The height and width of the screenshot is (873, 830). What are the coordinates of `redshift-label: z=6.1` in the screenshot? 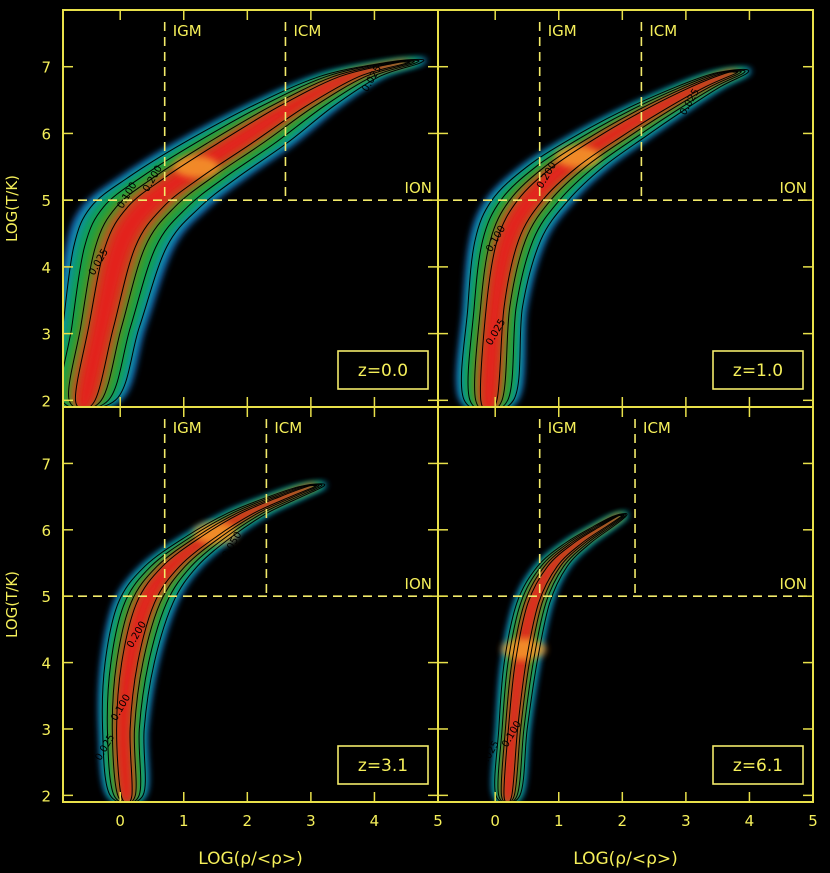 It's located at (758, 766).